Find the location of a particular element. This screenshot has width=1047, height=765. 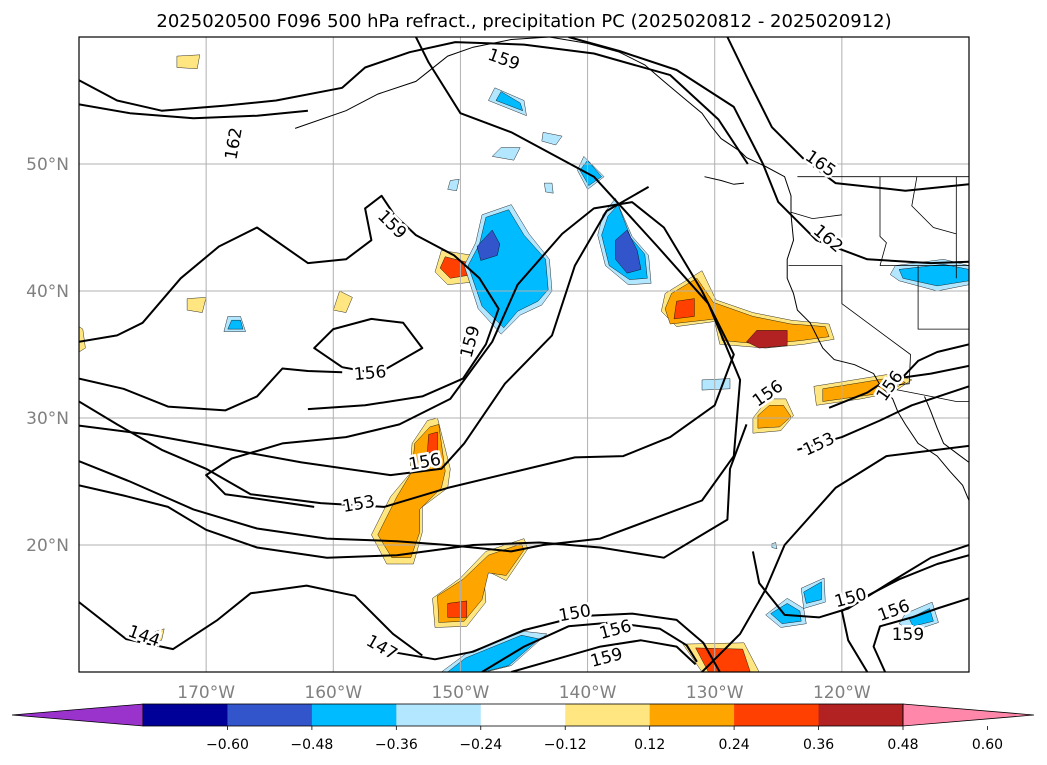

contour-label: 156 is located at coordinates (370, 373).